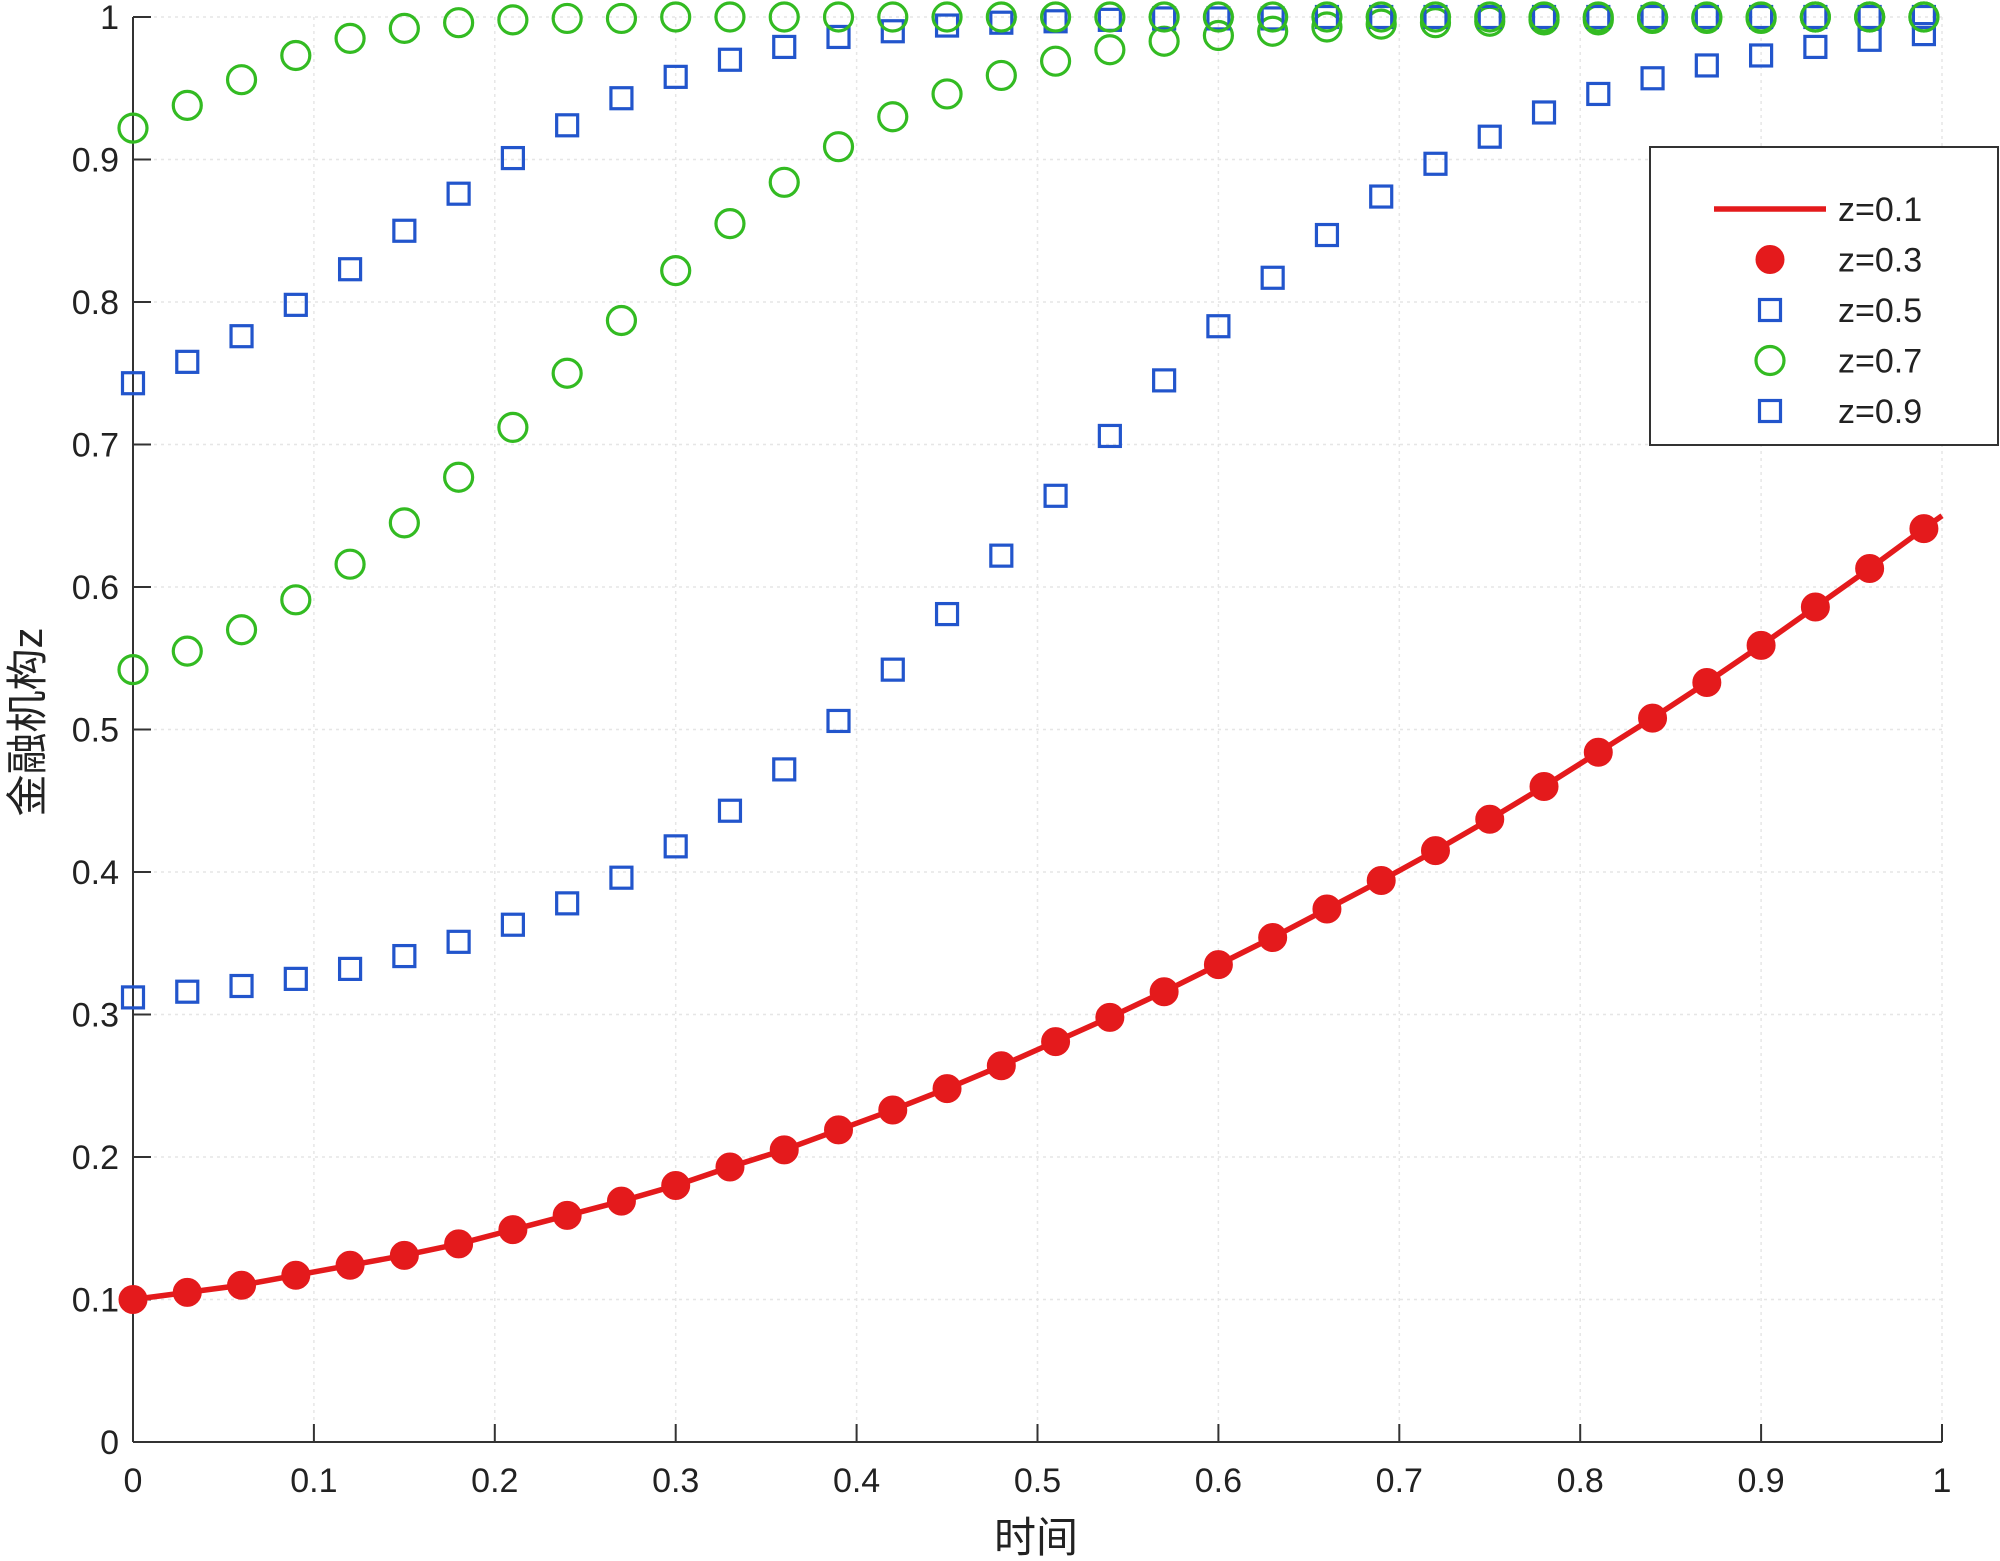 The width and height of the screenshot is (2000, 1561). Describe the element at coordinates (313, 1481) in the screenshot. I see `x-tick-label: 0.1` at that location.